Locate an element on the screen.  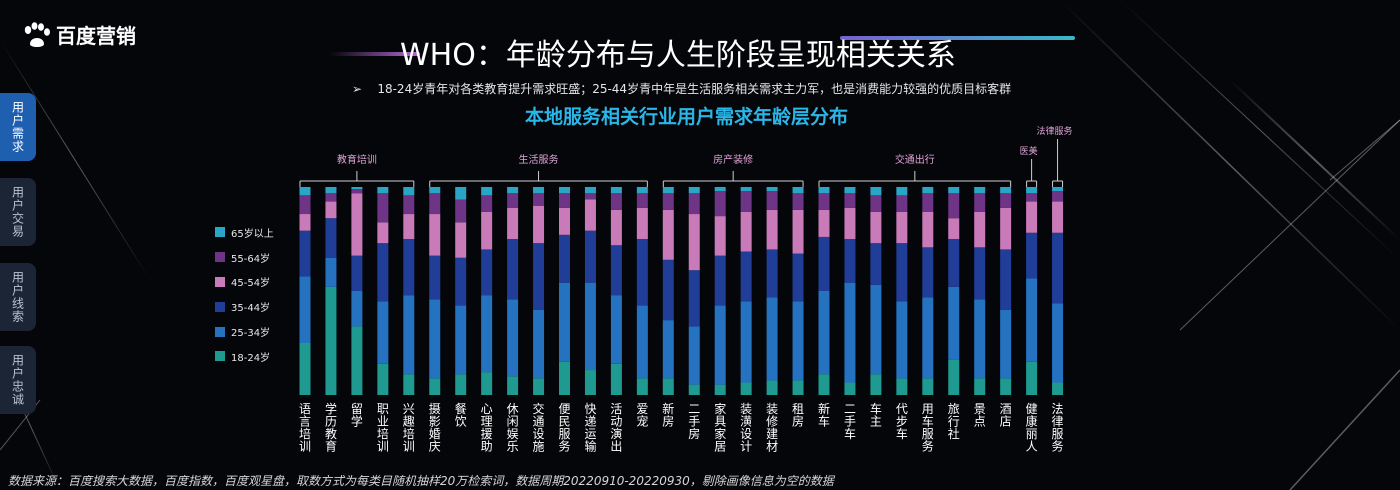
category-label-15: 新房 is located at coordinates (668, 415).